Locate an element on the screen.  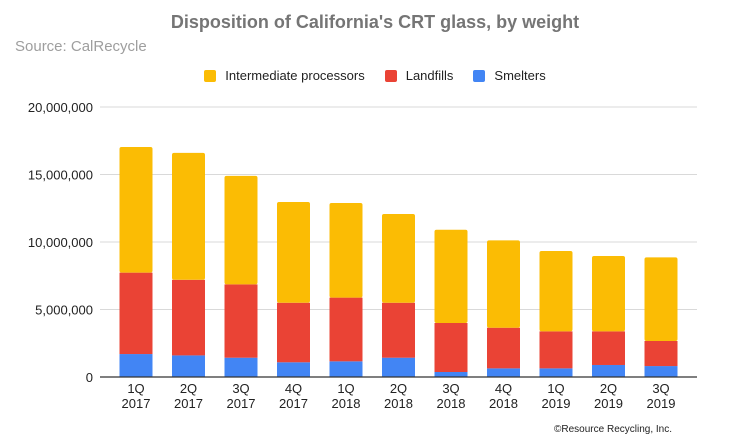
legend-label: Smelters is located at coordinates (520, 75).